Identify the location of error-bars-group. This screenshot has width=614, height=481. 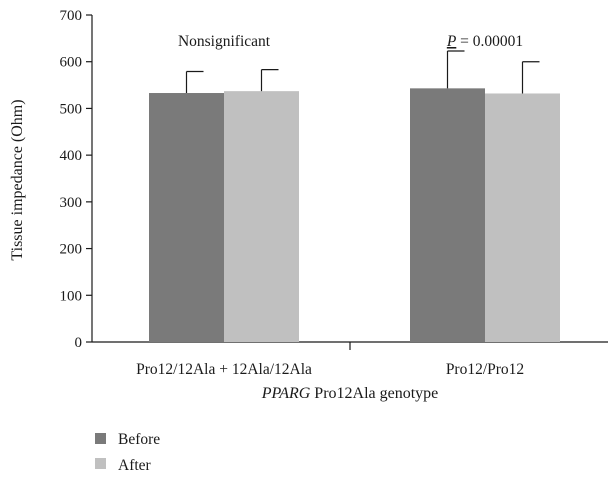
(362, 72).